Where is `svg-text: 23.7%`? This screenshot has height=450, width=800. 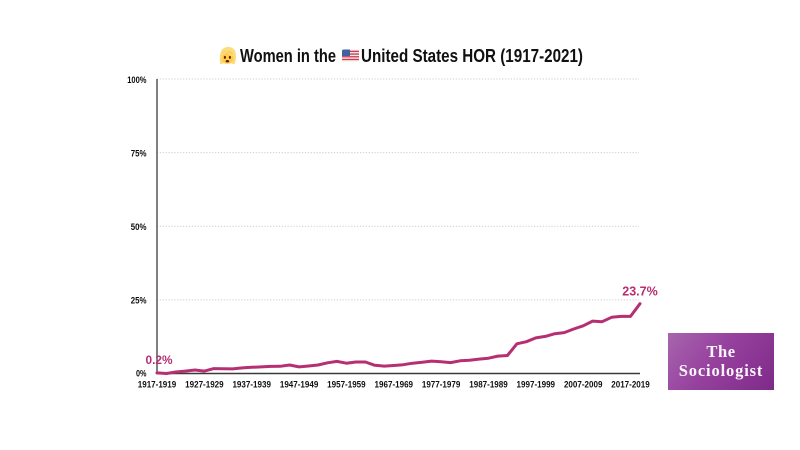
svg-text: 23.7% is located at coordinates (640, 292).